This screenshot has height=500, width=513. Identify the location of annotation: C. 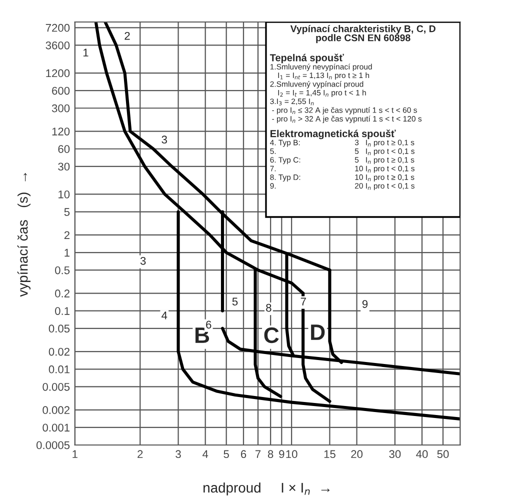
(271, 335).